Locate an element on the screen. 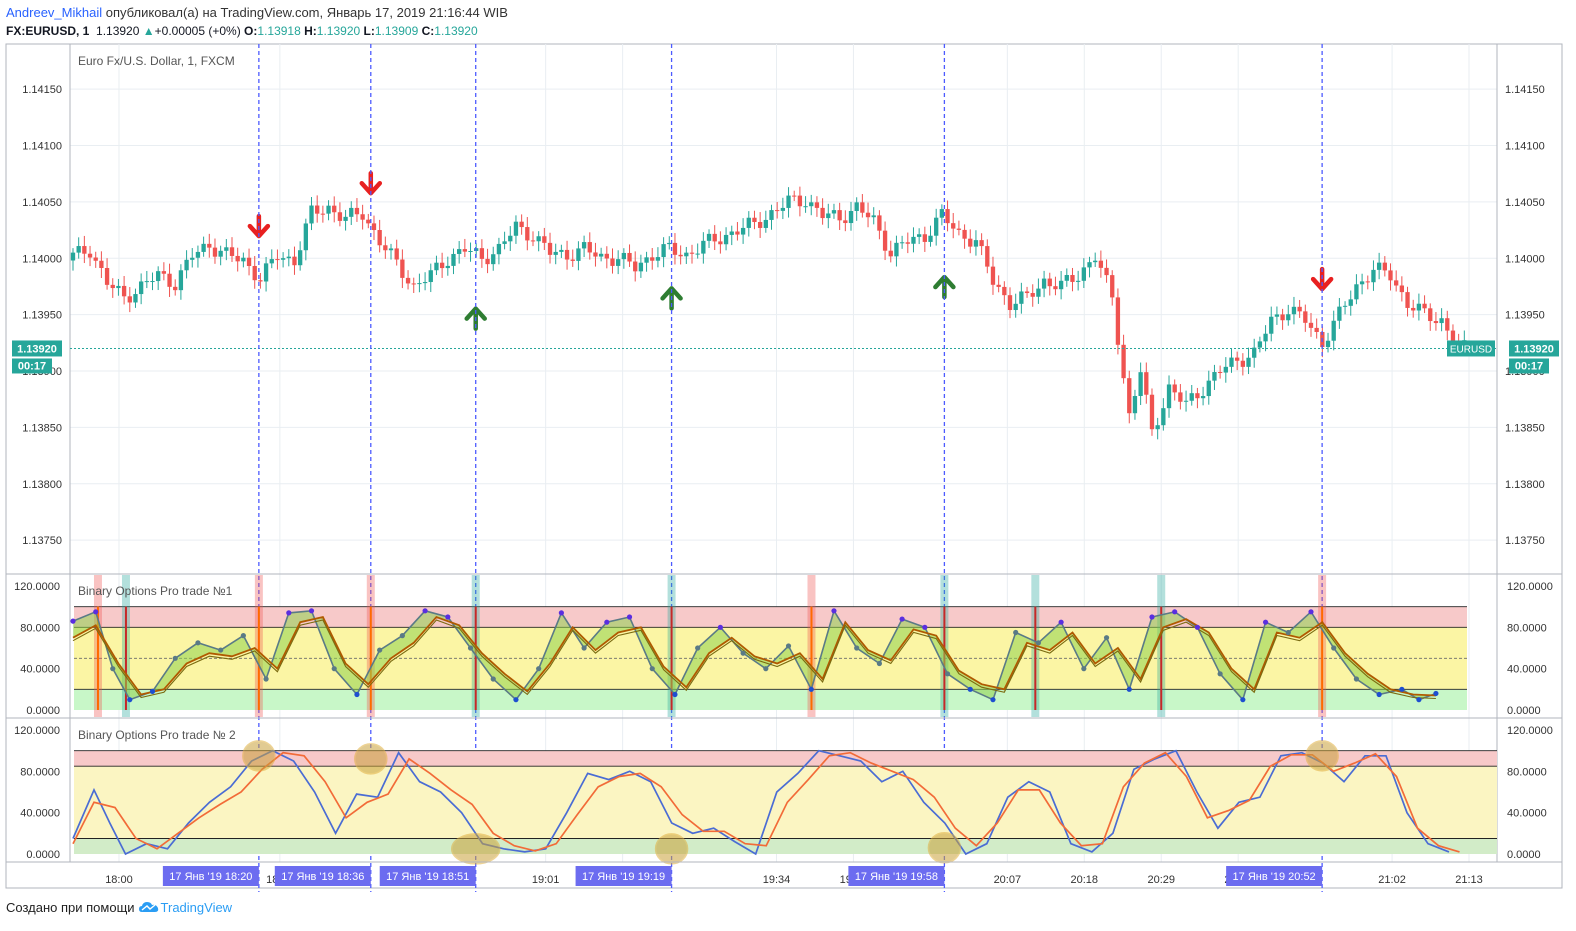 This screenshot has height=931, width=1576. y-tick-label-right: 40.0000 is located at coordinates (1527, 670).